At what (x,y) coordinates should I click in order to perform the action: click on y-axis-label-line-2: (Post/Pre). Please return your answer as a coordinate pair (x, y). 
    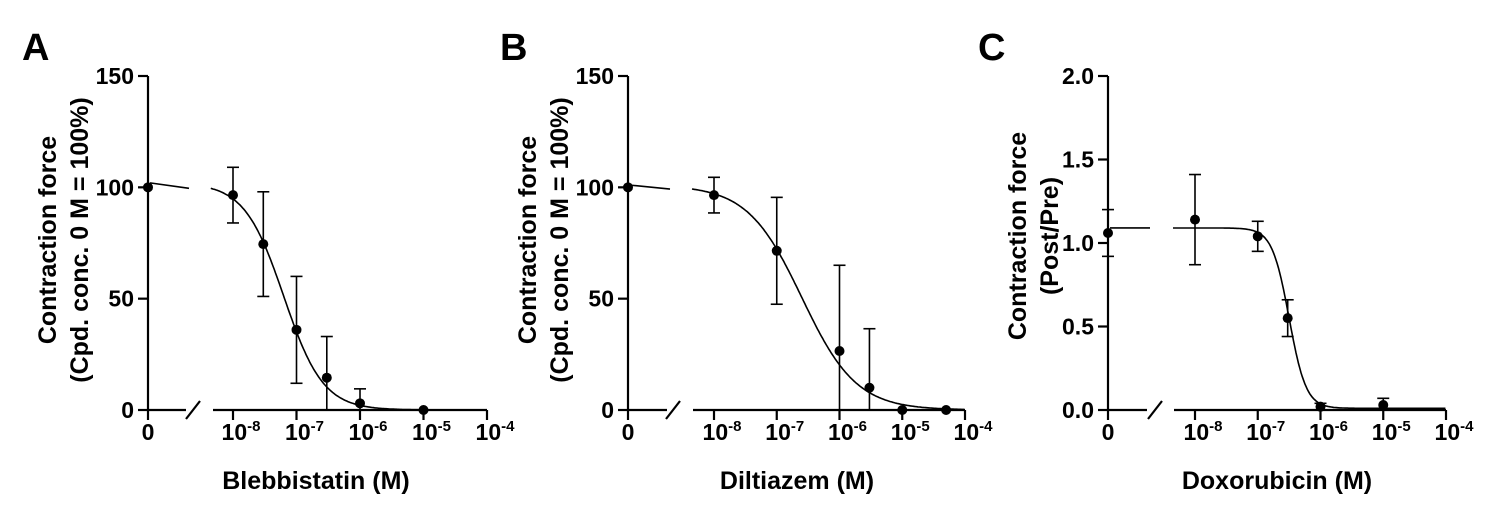
    Looking at the image, I should click on (1050, 236).